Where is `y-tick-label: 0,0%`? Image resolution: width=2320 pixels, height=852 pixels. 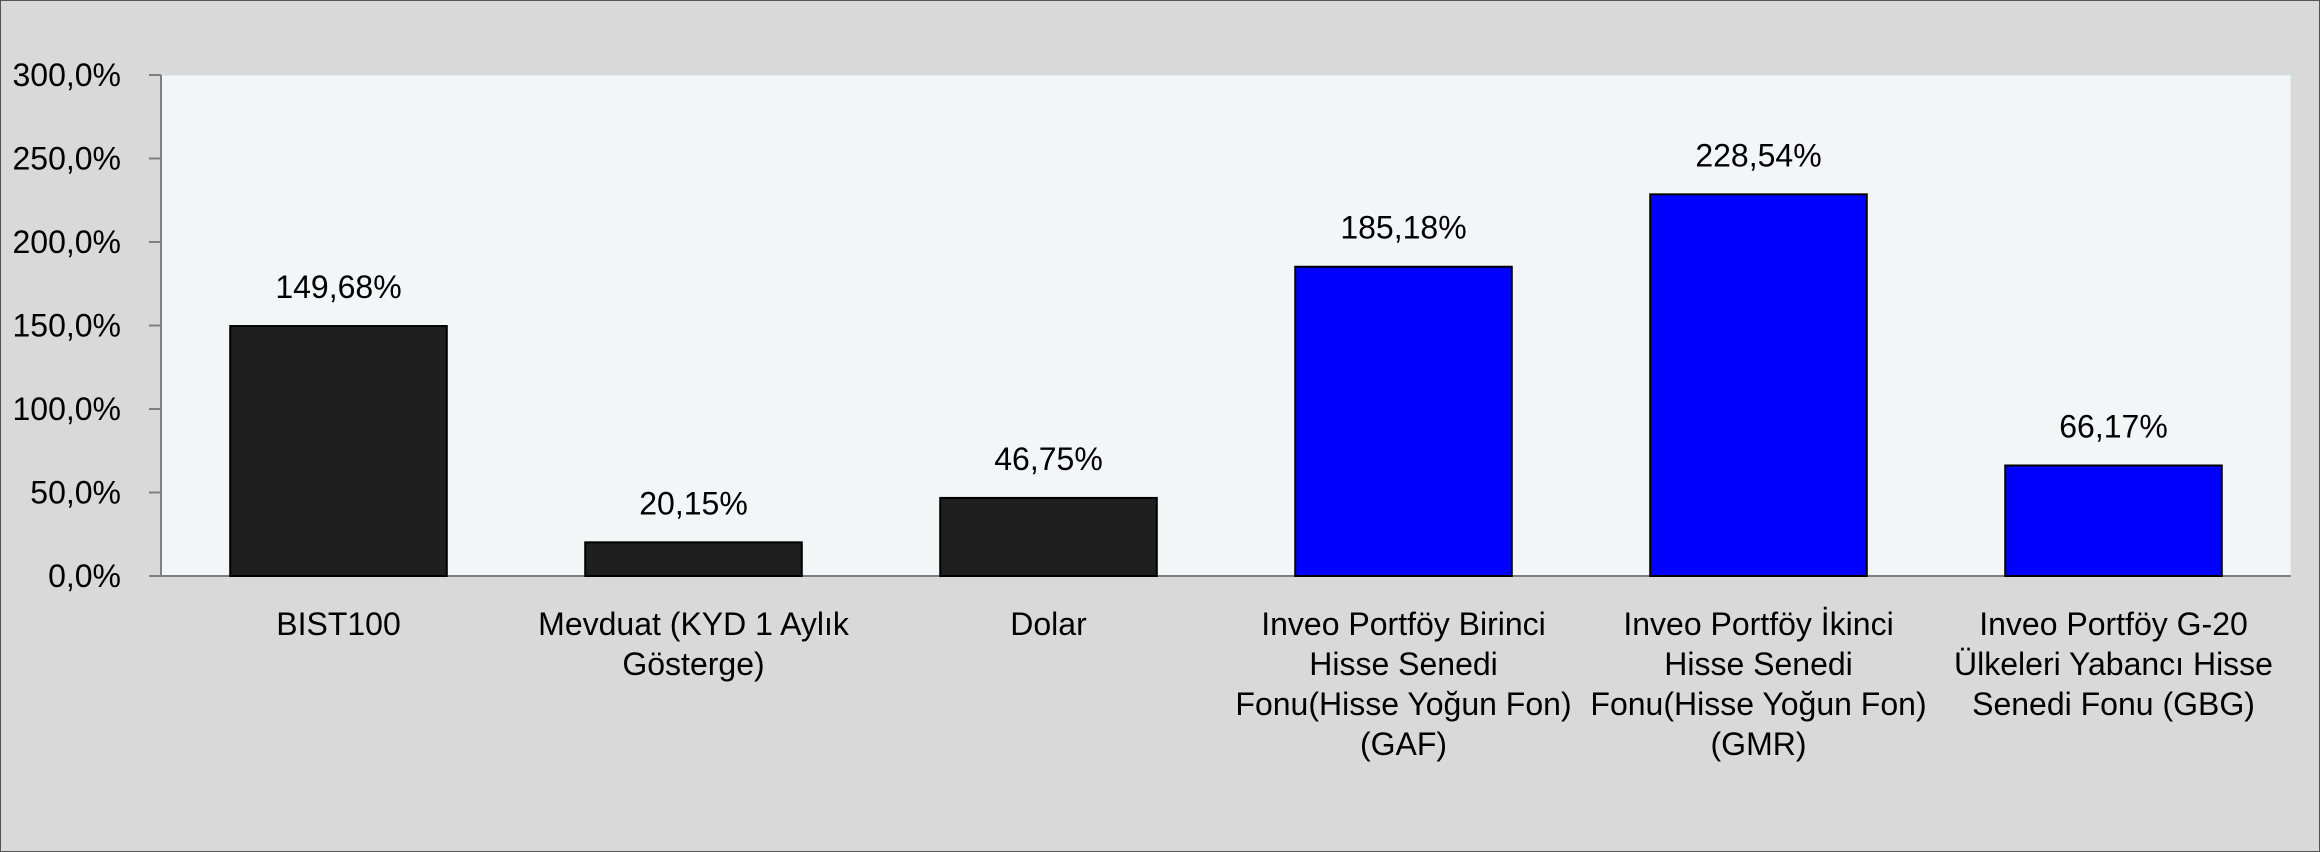
y-tick-label: 0,0% is located at coordinates (84, 576).